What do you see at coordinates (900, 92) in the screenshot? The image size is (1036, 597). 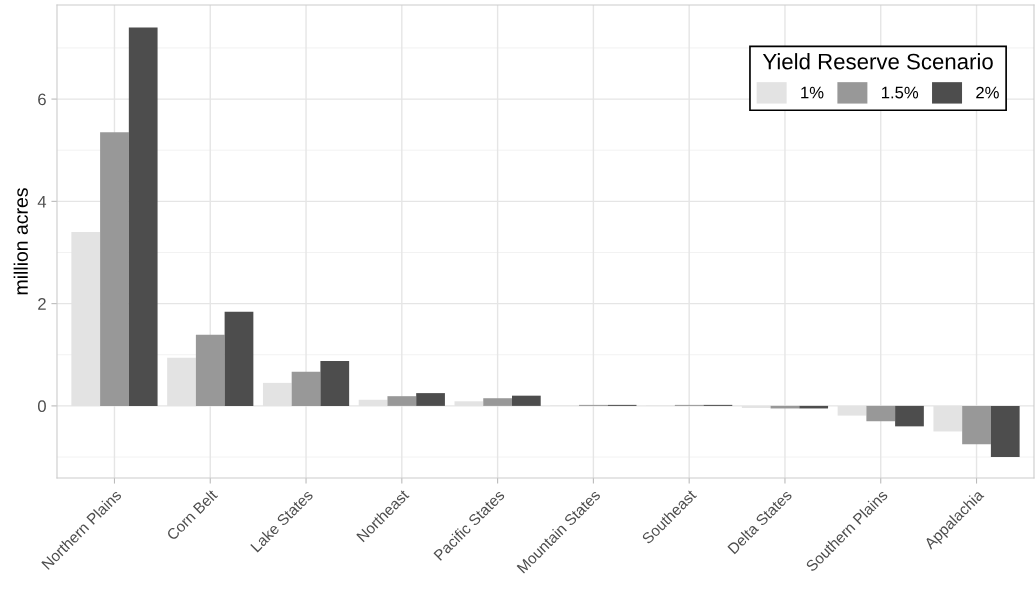 I see `legend-label: 1.5%` at bounding box center [900, 92].